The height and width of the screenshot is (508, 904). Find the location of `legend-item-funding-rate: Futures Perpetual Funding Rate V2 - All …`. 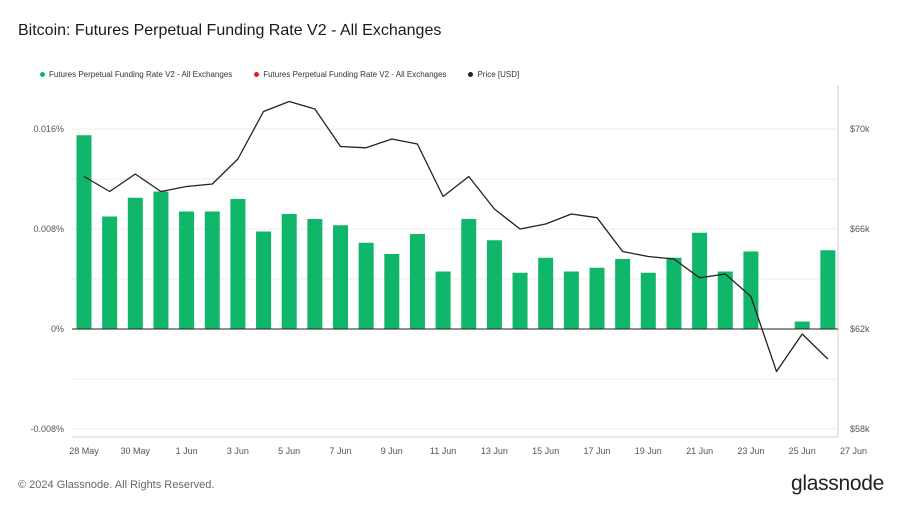

legend-item-funding-rate: Futures Perpetual Funding Rate V2 - All … is located at coordinates (136, 74).